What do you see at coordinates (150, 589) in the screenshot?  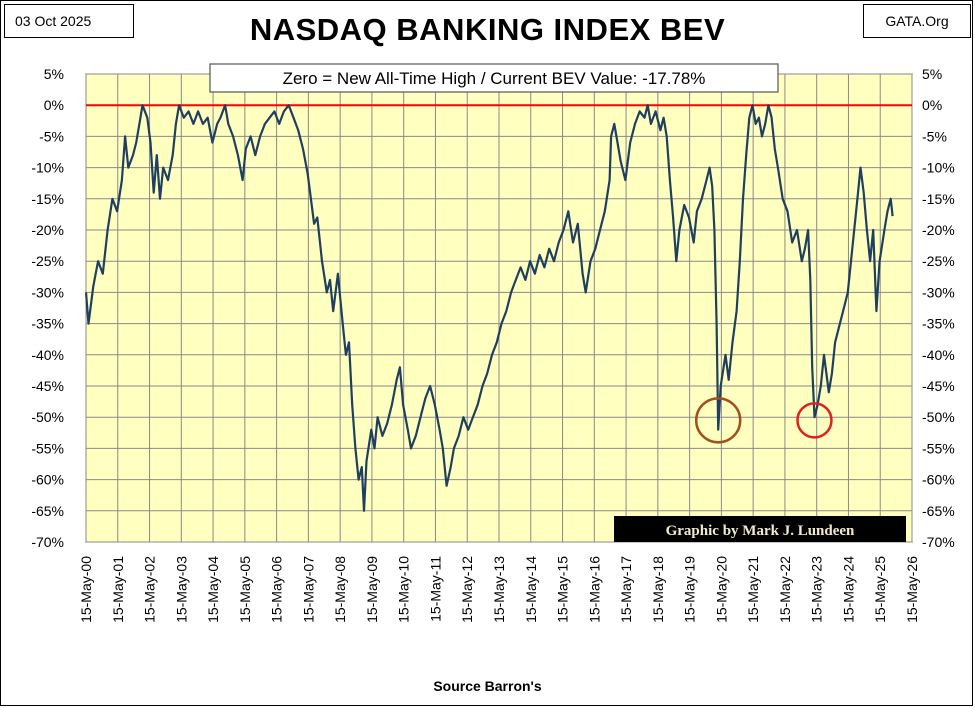 I see `x-tick-label: 15-May-02` at bounding box center [150, 589].